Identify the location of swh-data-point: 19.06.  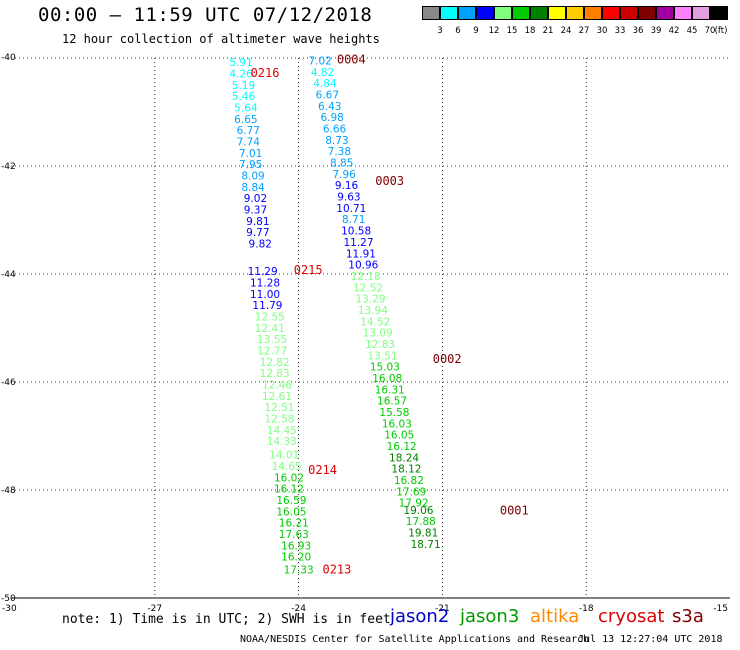
(418, 511).